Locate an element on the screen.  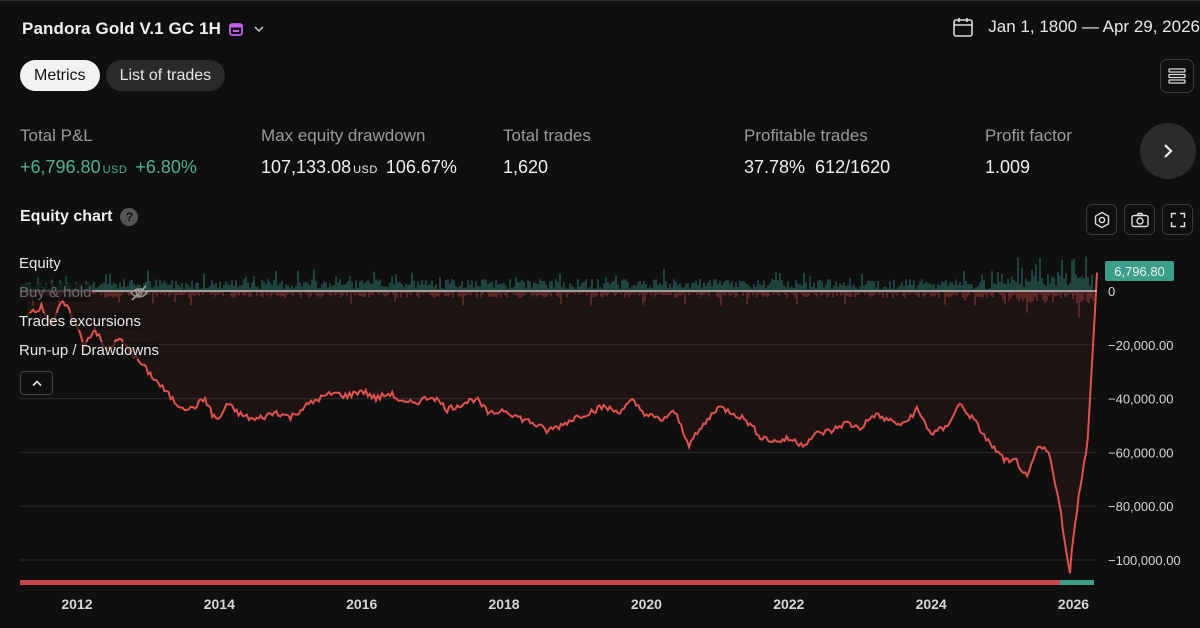
tab-list-of-trades: List of trades is located at coordinates (165, 75).